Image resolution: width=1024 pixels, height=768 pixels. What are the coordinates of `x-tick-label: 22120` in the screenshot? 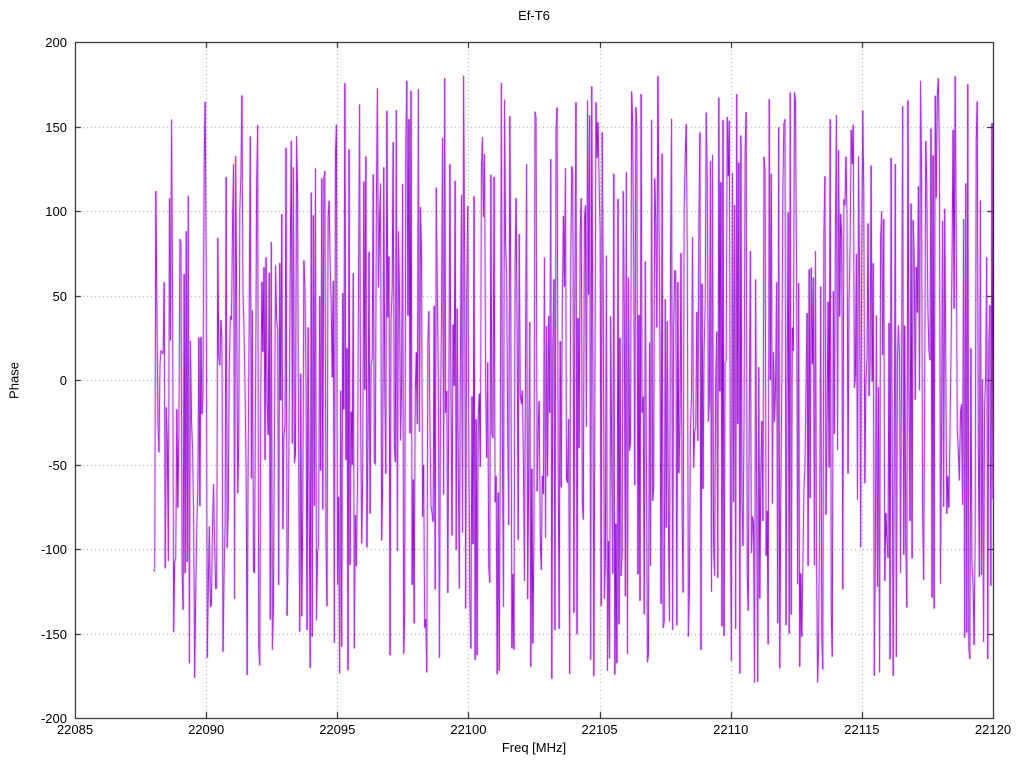 It's located at (993, 729).